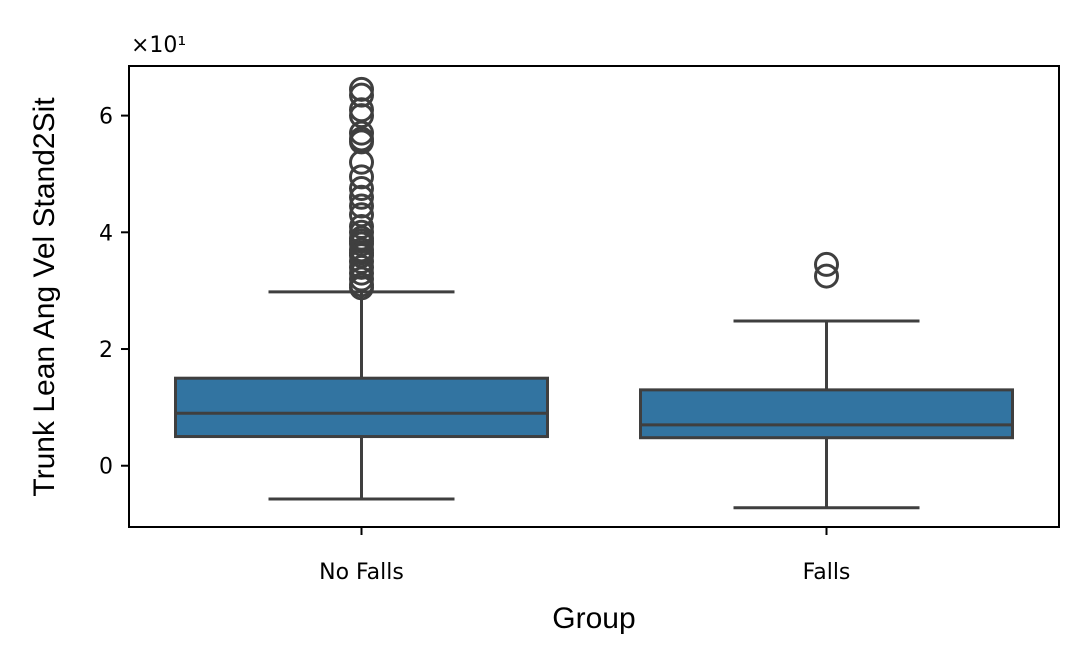  I want to click on y-axis-label: Trunk Lean Ang Vel Stand2Sit, so click(44, 297).